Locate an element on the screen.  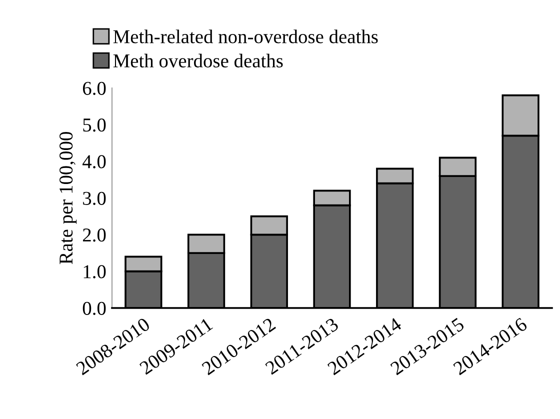
y-tick-label: 3.0 is located at coordinates (94, 199).